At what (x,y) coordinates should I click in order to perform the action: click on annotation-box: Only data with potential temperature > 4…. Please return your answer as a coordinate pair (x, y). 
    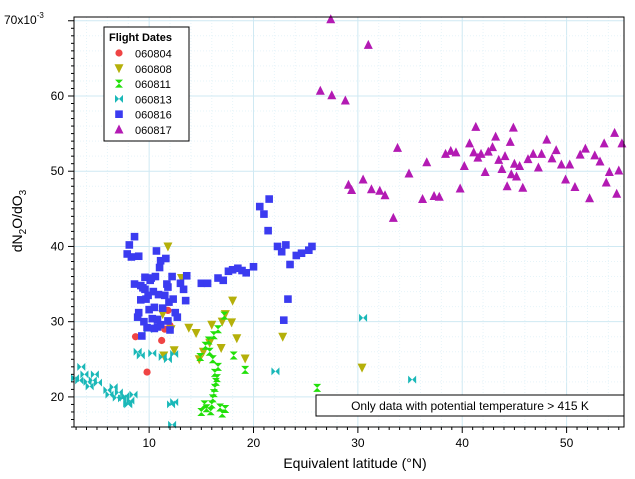
    Looking at the image, I should click on (470, 405).